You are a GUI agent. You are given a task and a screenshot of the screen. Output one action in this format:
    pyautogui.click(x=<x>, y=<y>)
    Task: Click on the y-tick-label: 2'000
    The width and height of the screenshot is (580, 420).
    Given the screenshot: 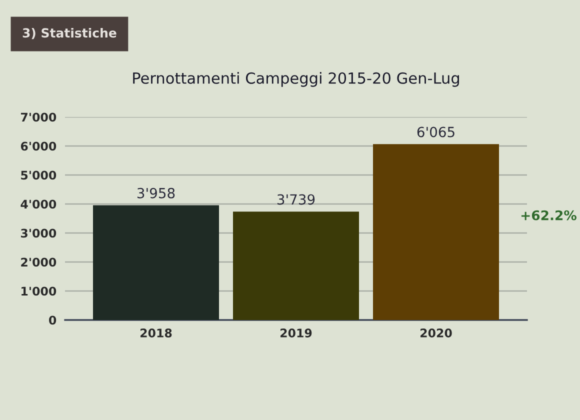 What is the action you would take?
    pyautogui.click(x=38, y=262)
    